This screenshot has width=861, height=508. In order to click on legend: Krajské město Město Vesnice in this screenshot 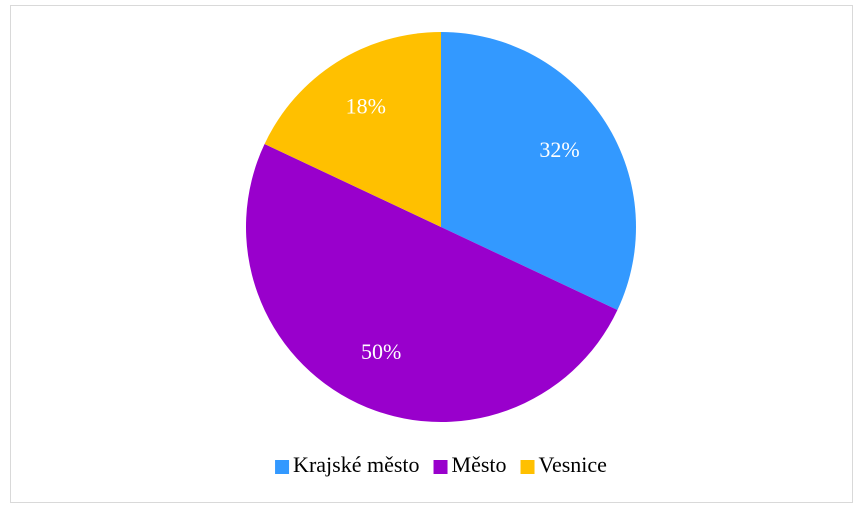, I will do `click(441, 464)`.